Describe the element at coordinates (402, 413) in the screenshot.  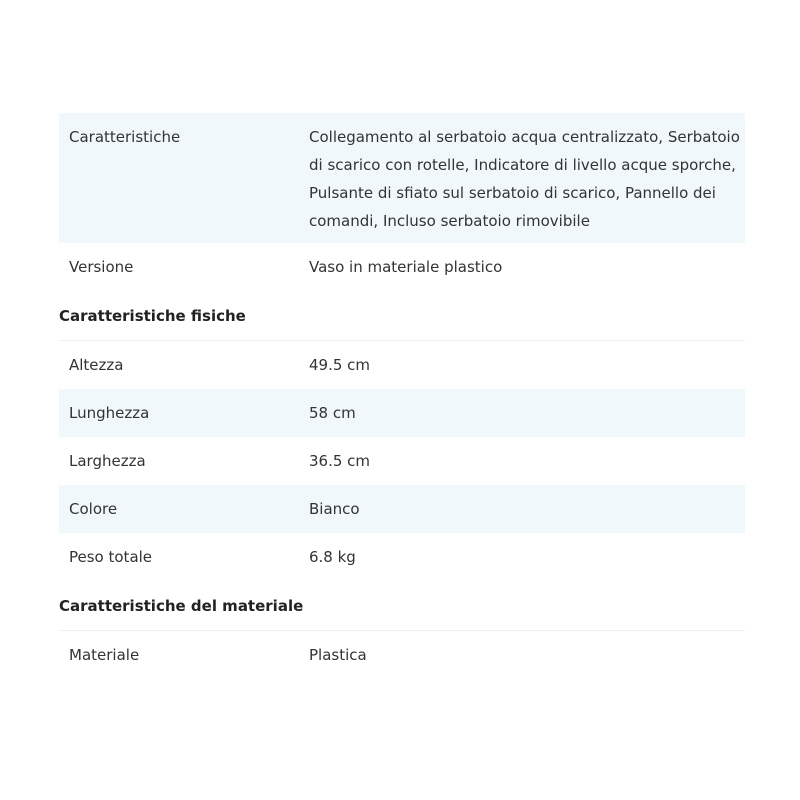
I see `spec-row: Lunghezza 58 cm` at that location.